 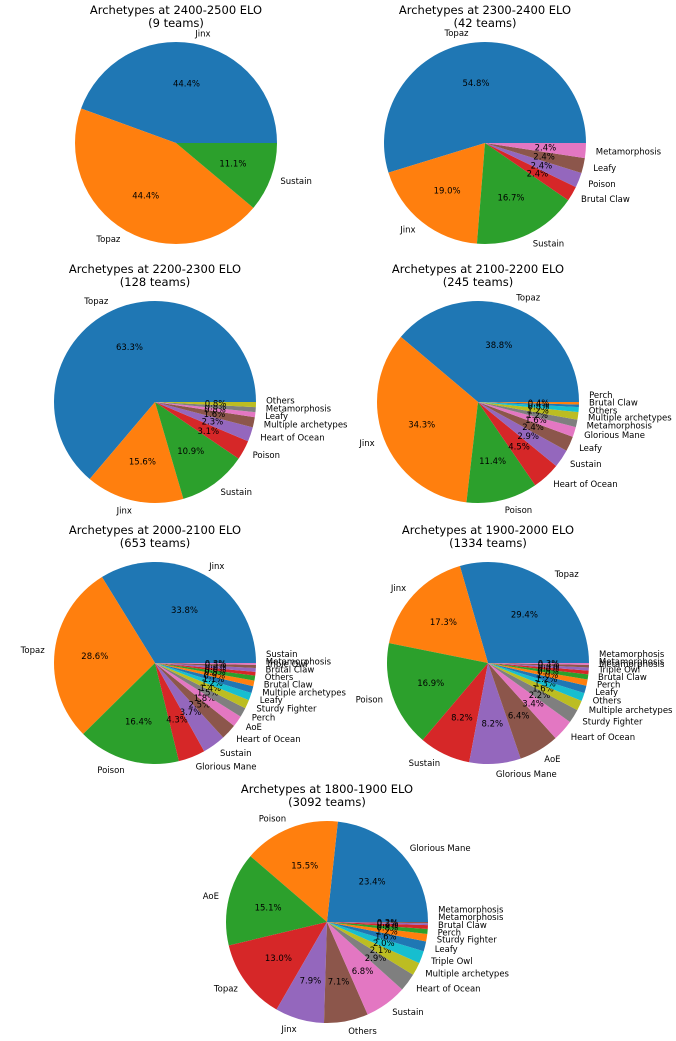 I want to click on slice-percent-label: 0.5%, so click(x=549, y=668).